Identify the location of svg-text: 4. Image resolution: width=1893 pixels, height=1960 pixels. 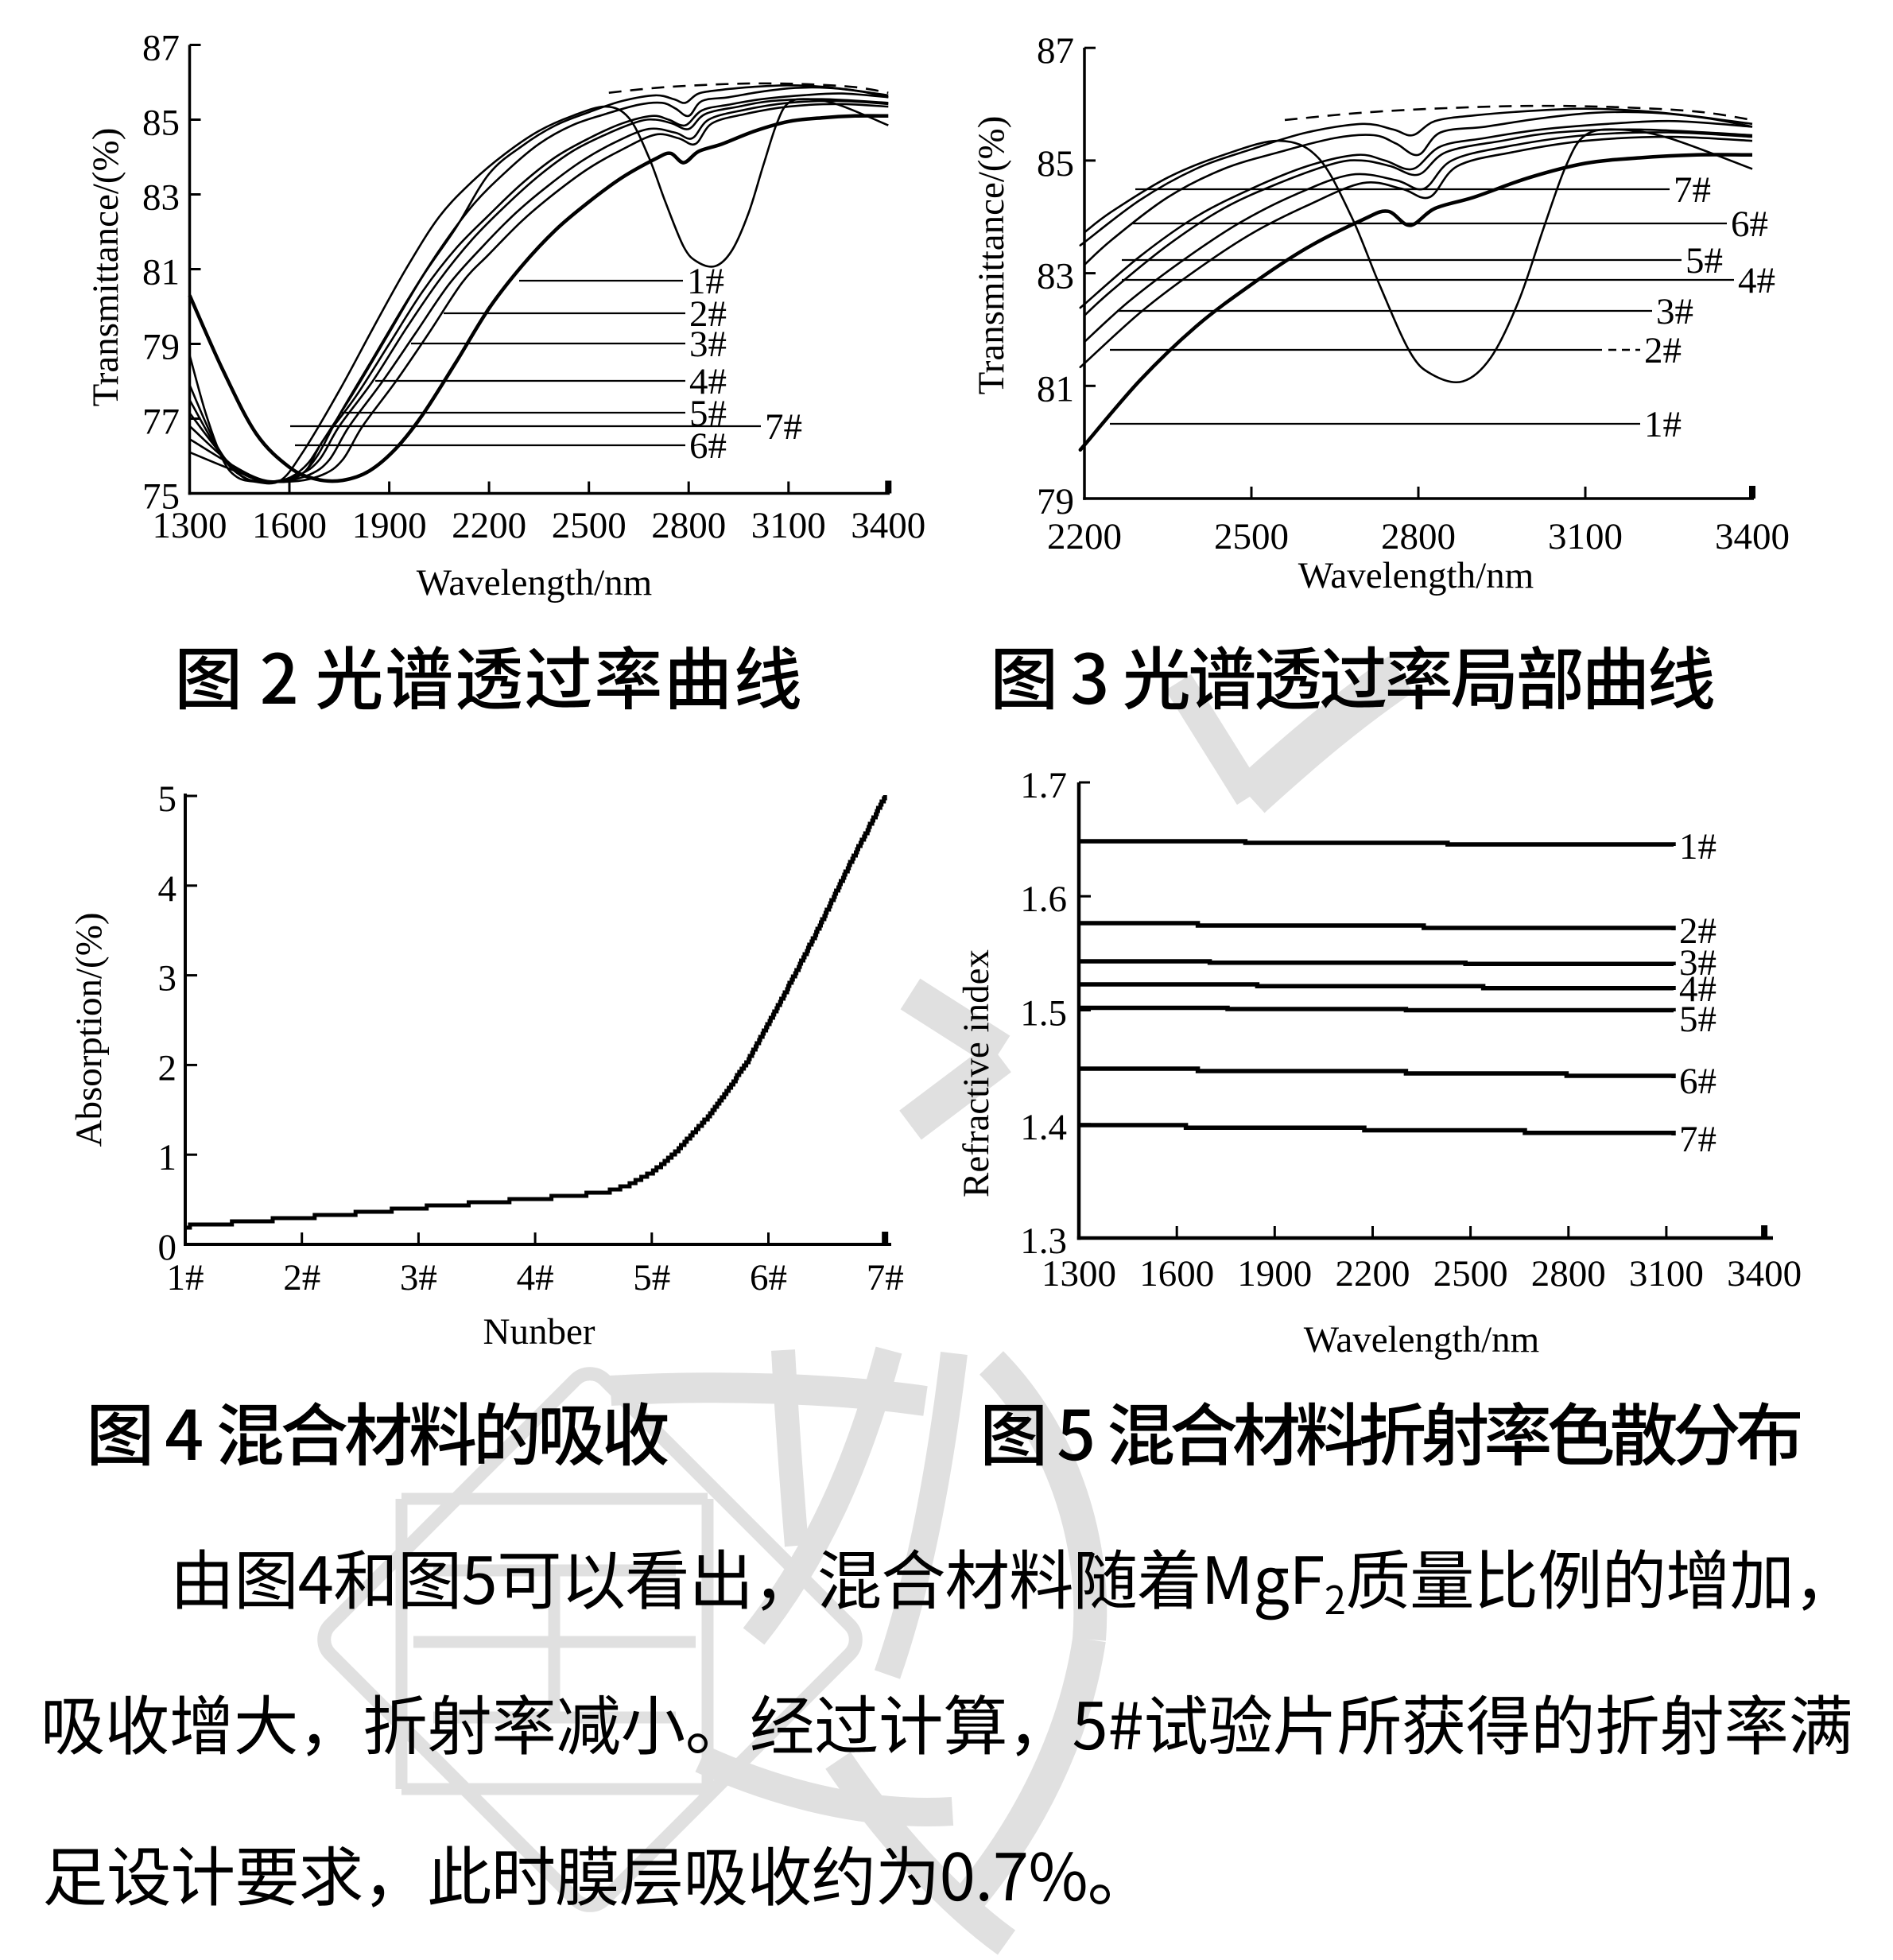
(167, 889).